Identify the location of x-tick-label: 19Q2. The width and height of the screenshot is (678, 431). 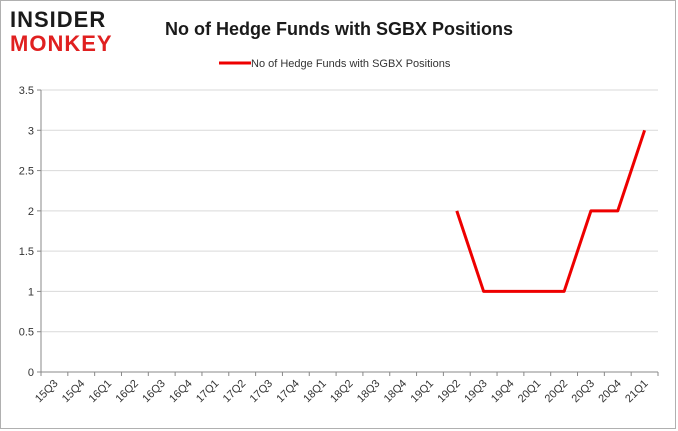
(449, 392).